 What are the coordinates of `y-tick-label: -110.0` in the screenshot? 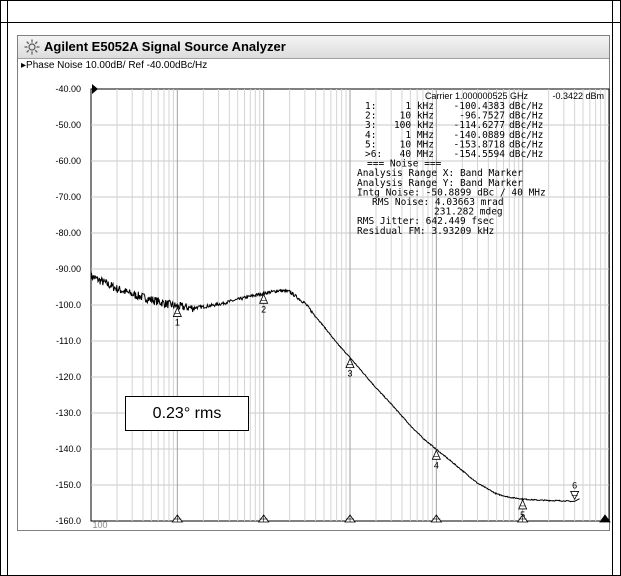 It's located at (68, 341).